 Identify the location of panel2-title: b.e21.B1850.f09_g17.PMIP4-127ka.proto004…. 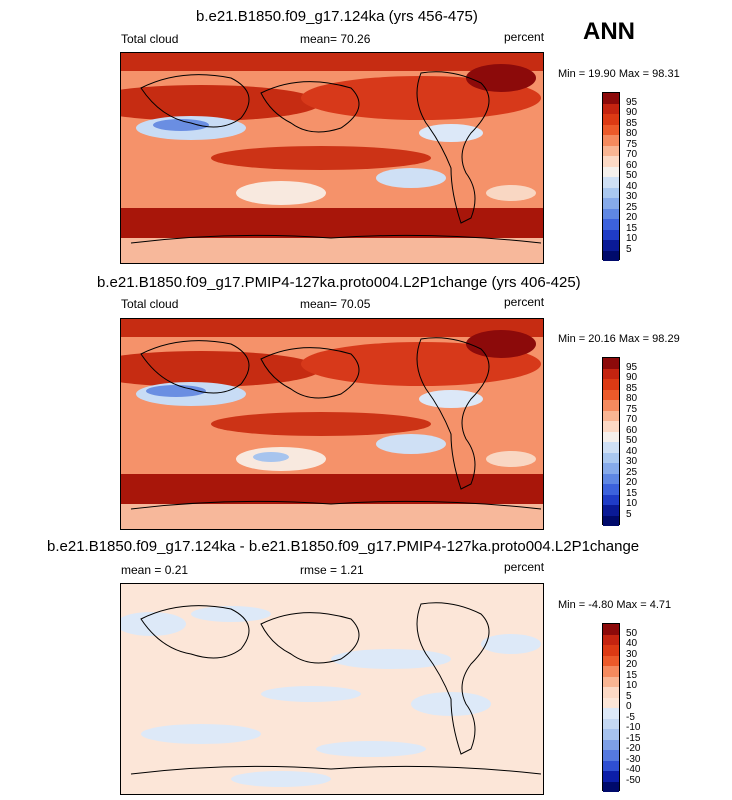
(339, 282).